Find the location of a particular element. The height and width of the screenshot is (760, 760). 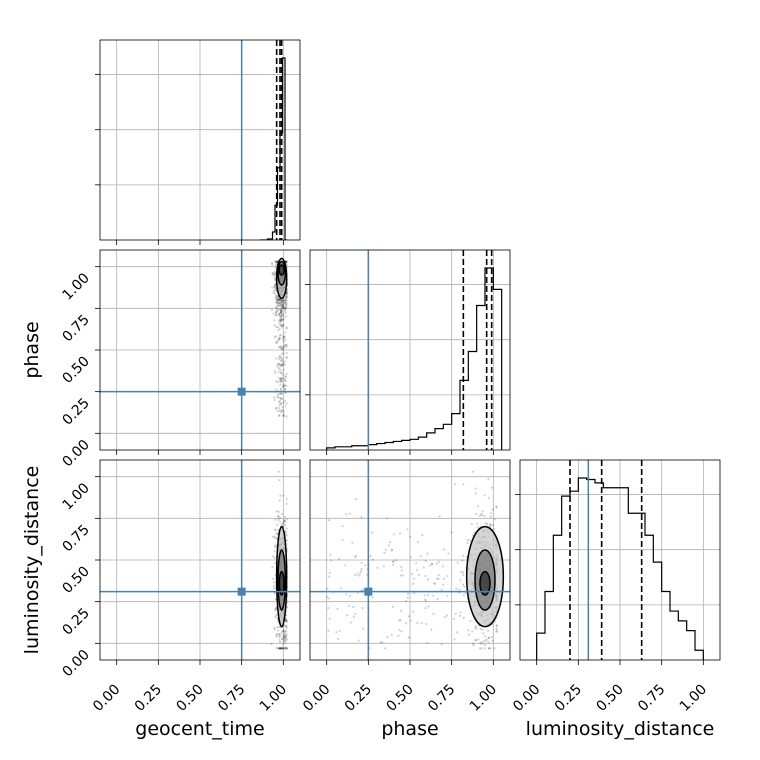

xlabel-geocent-time: geocent_time is located at coordinates (199, 729).